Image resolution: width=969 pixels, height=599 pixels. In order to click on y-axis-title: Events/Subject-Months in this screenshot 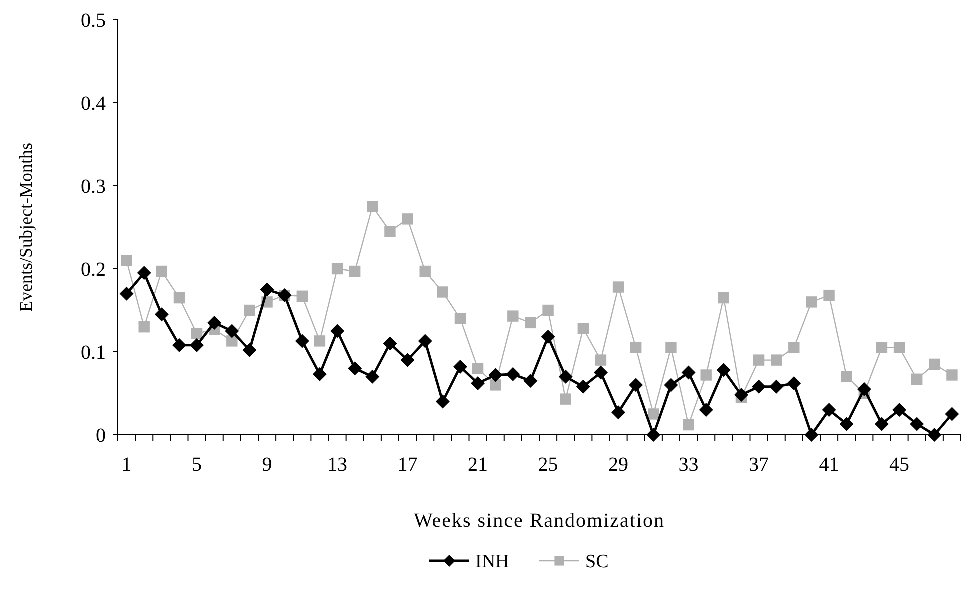, I will do `click(26, 227)`.